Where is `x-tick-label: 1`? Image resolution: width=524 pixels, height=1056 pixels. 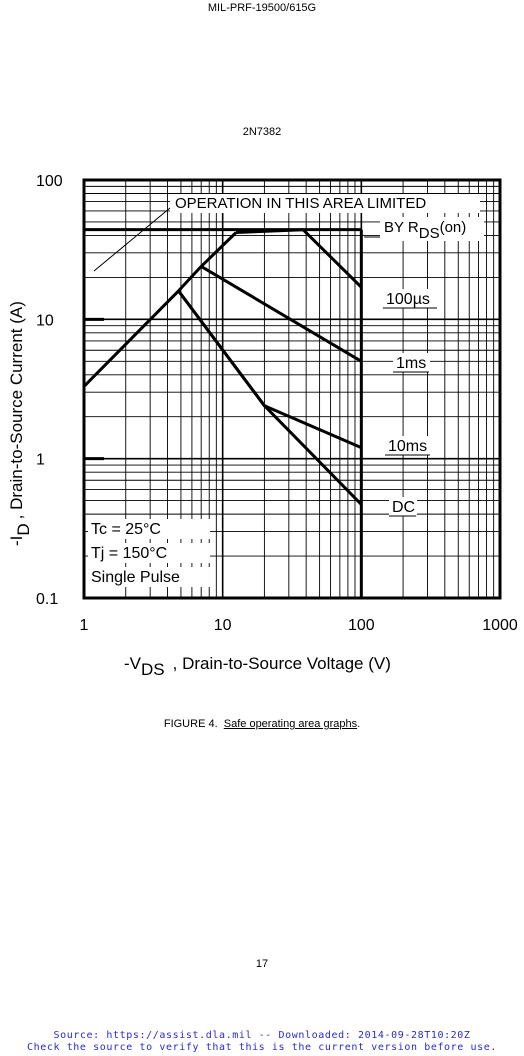
x-tick-label: 1 is located at coordinates (84, 625).